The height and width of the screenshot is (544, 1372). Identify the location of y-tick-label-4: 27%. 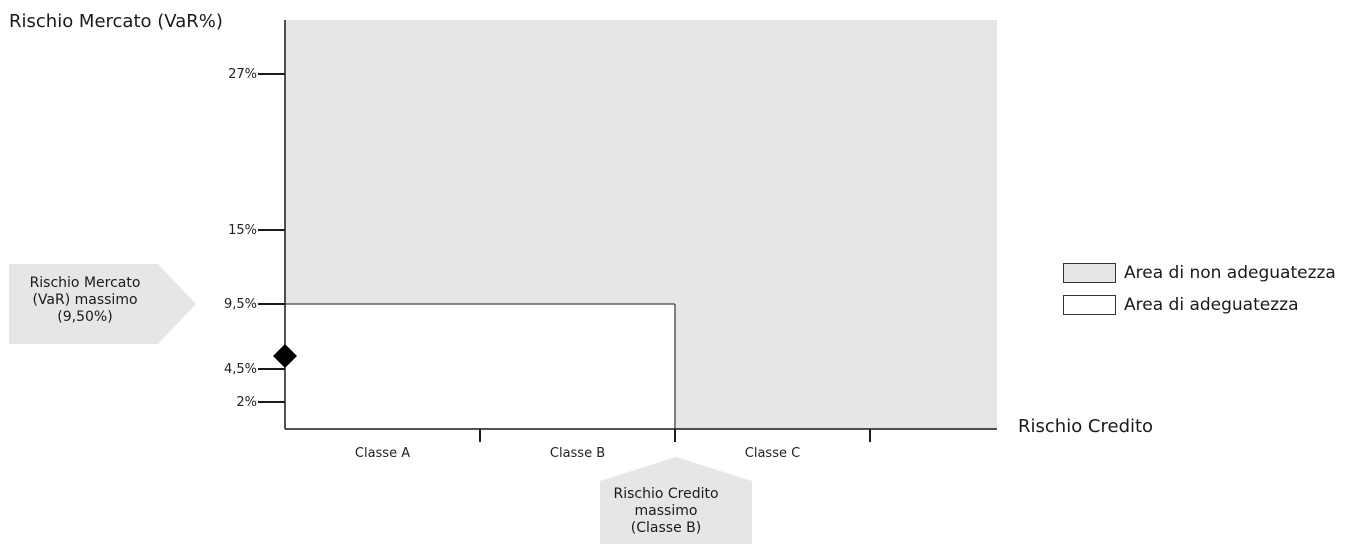
(242, 74).